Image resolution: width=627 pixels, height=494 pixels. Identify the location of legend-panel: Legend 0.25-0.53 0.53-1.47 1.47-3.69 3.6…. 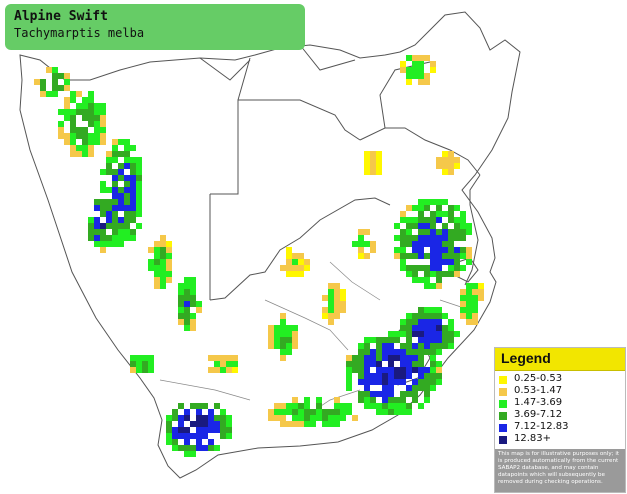
(560, 420).